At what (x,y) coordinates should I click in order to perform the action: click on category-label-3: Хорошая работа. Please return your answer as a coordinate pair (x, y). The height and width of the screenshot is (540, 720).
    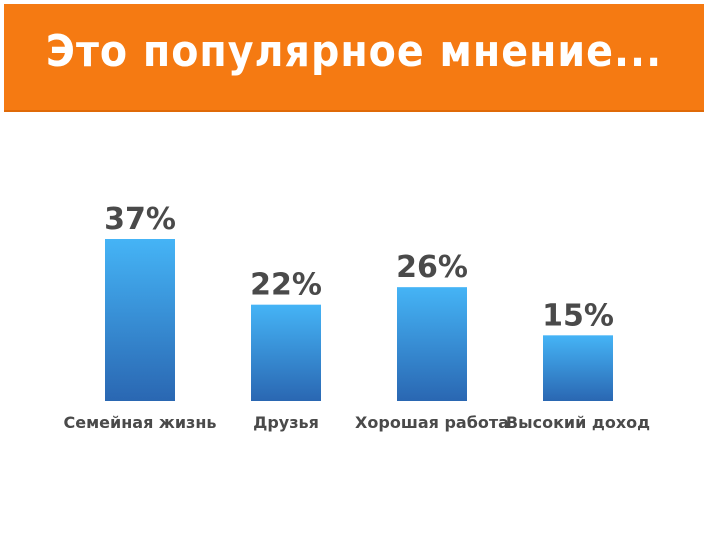
    Looking at the image, I should click on (432, 422).